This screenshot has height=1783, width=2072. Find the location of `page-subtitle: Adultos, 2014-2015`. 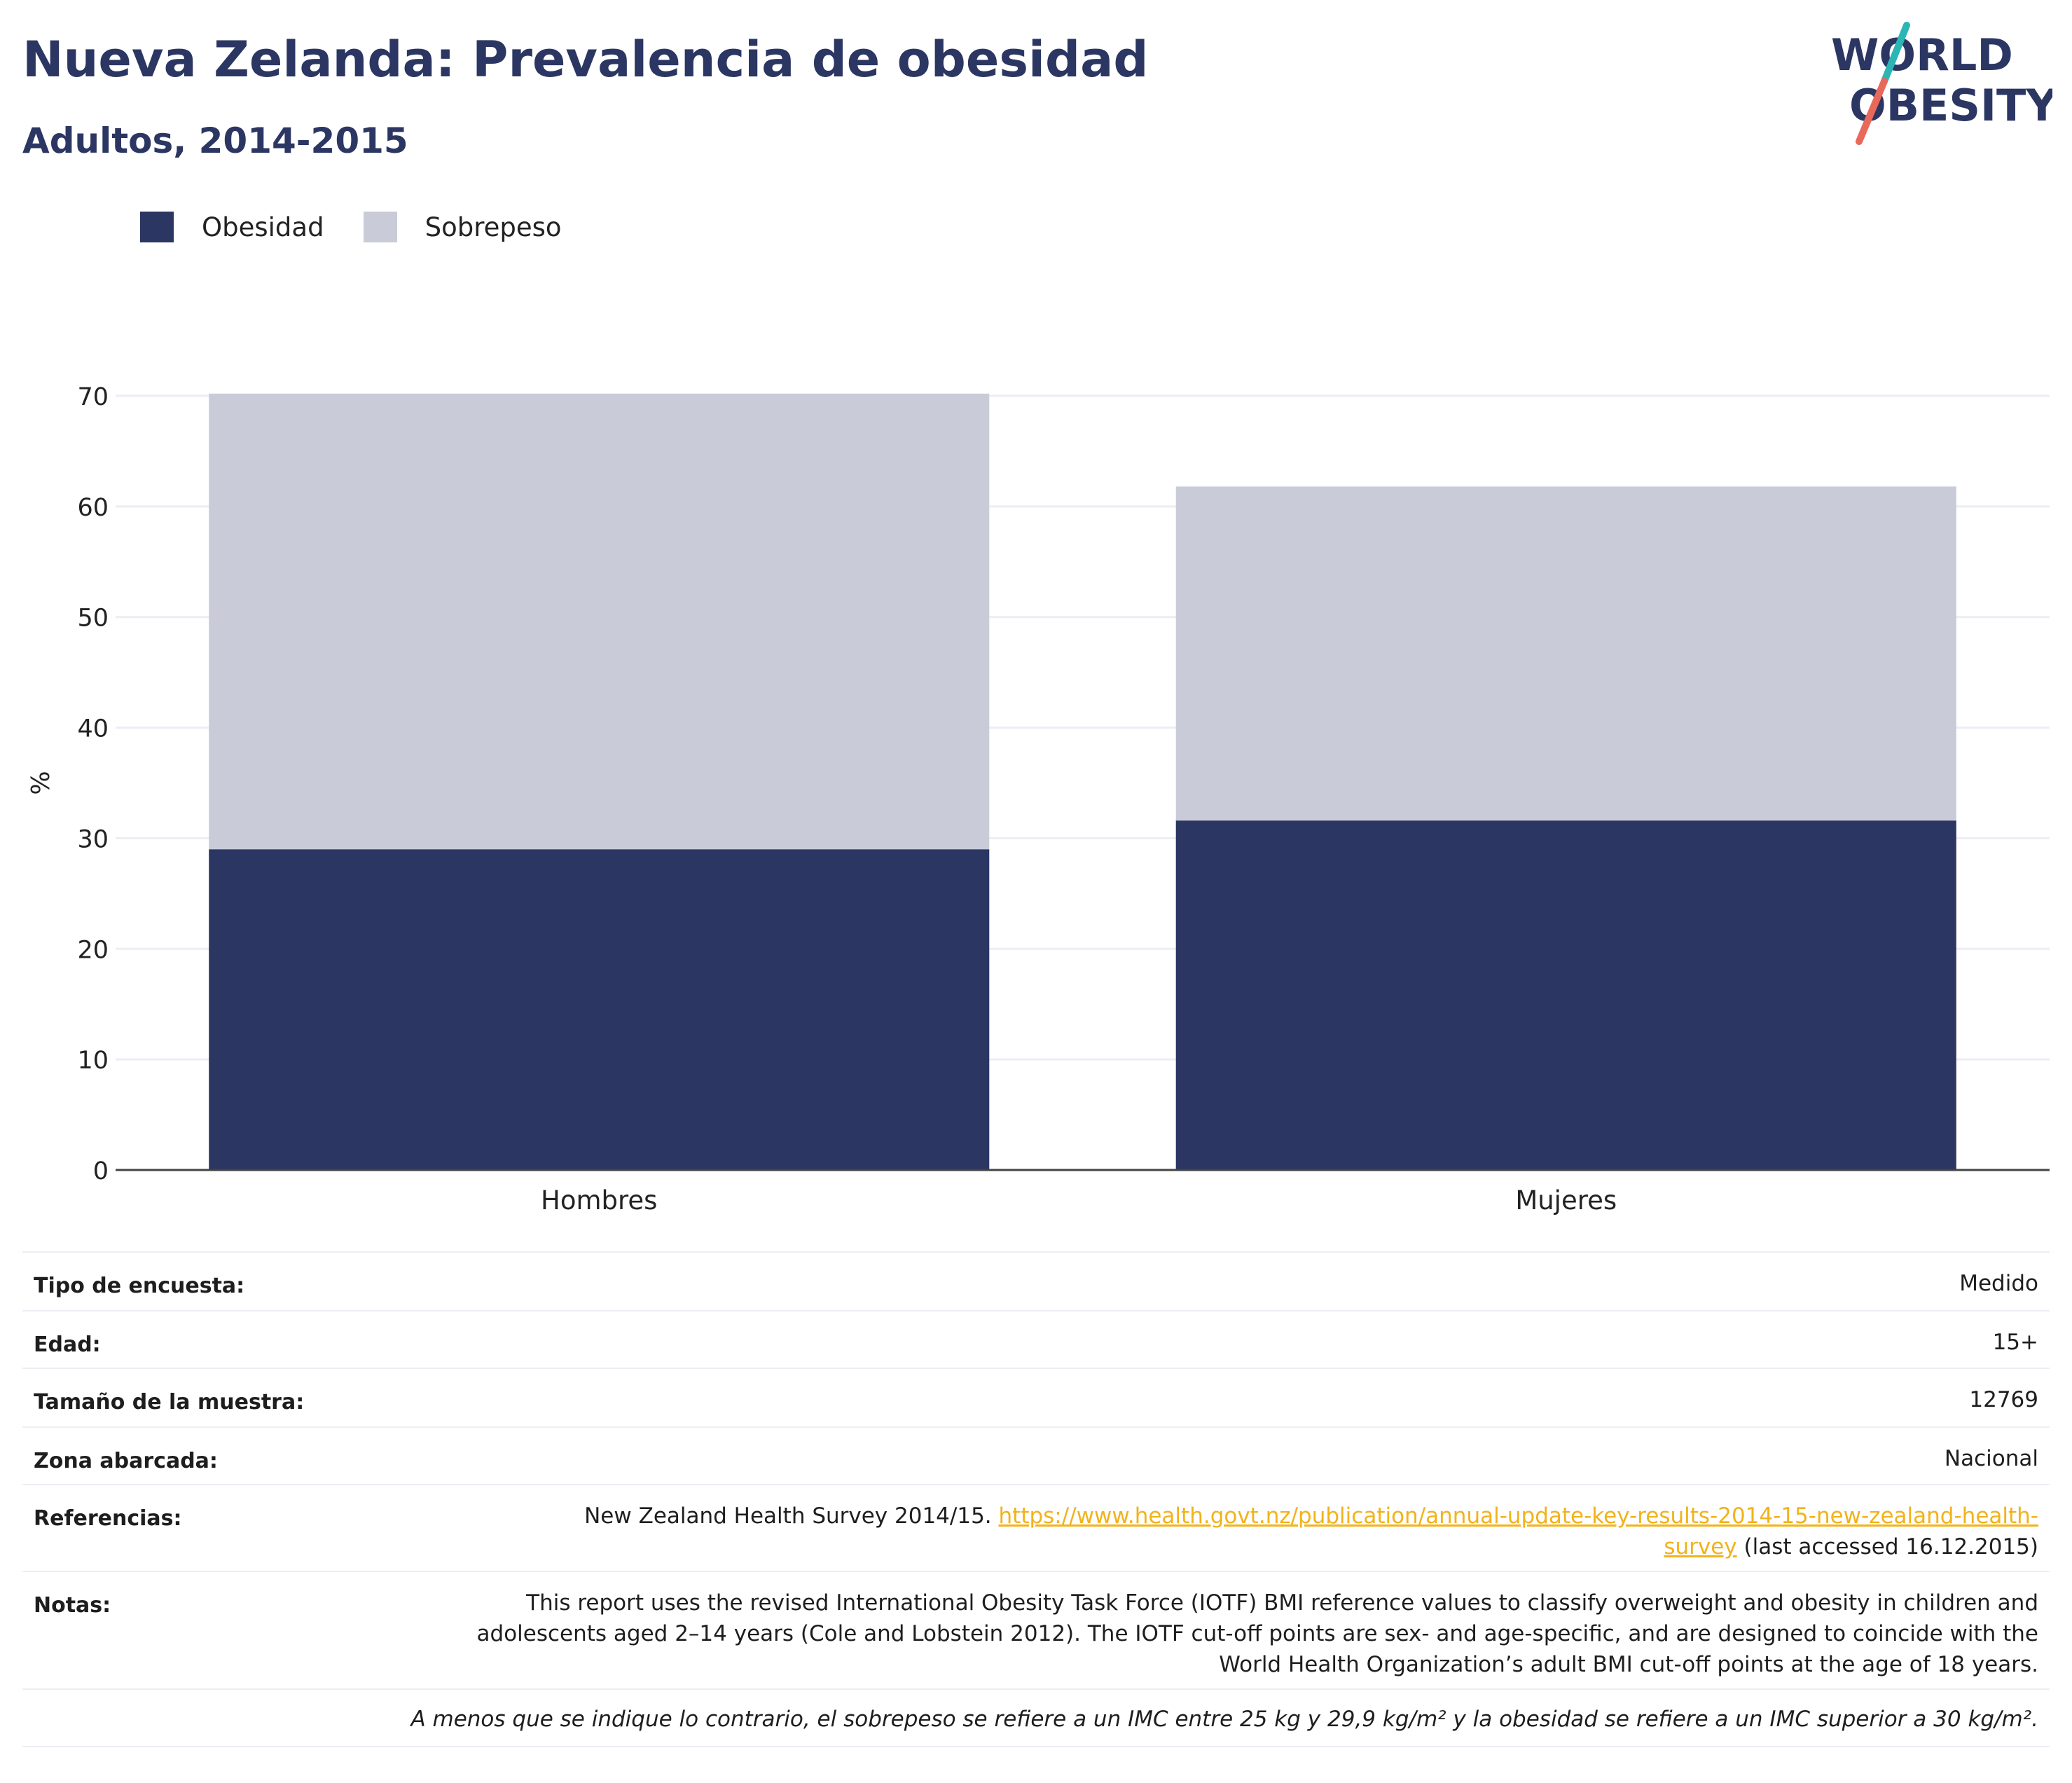

page-subtitle: Adultos, 2014-2015 is located at coordinates (215, 141).